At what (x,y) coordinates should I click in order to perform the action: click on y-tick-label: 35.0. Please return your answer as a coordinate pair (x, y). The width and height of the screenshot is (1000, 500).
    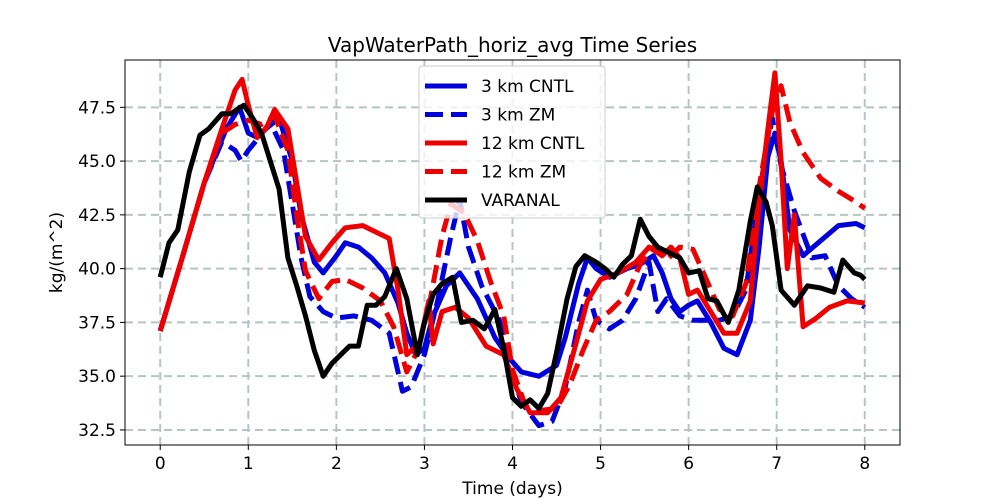
    Looking at the image, I should click on (97, 377).